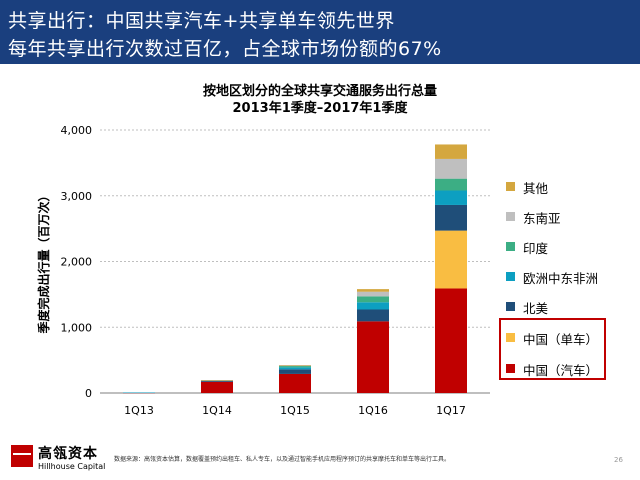 This screenshot has width=640, height=480. I want to click on y-tick-label: 3,000, so click(77, 196).